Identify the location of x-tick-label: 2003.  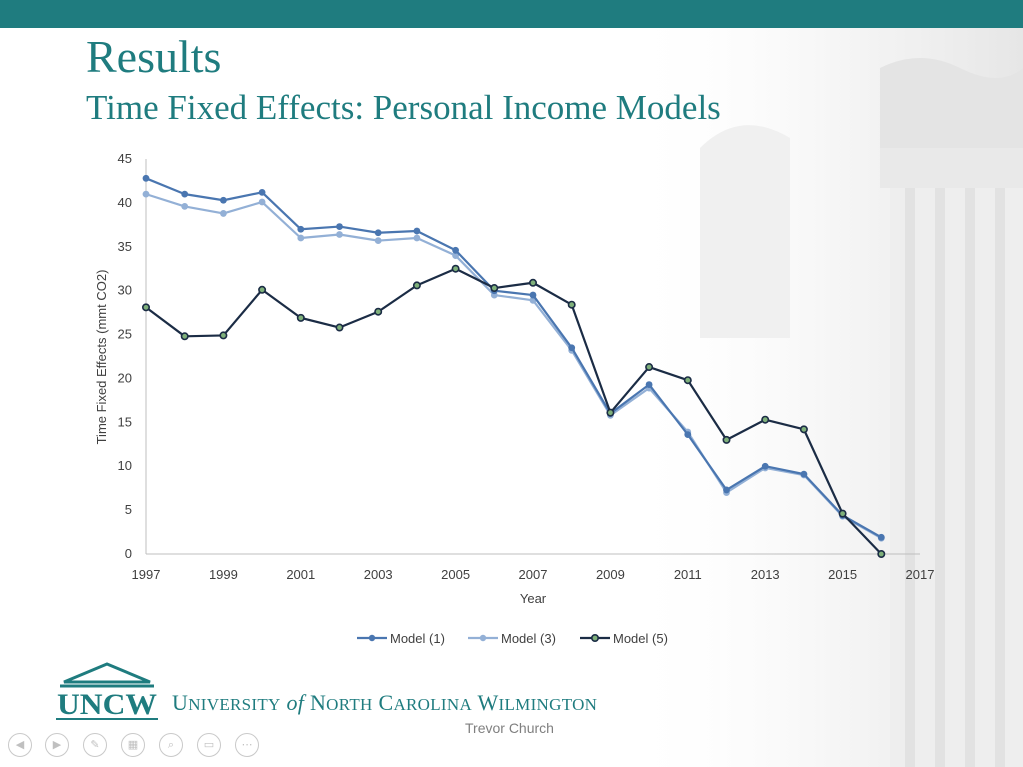
(378, 574).